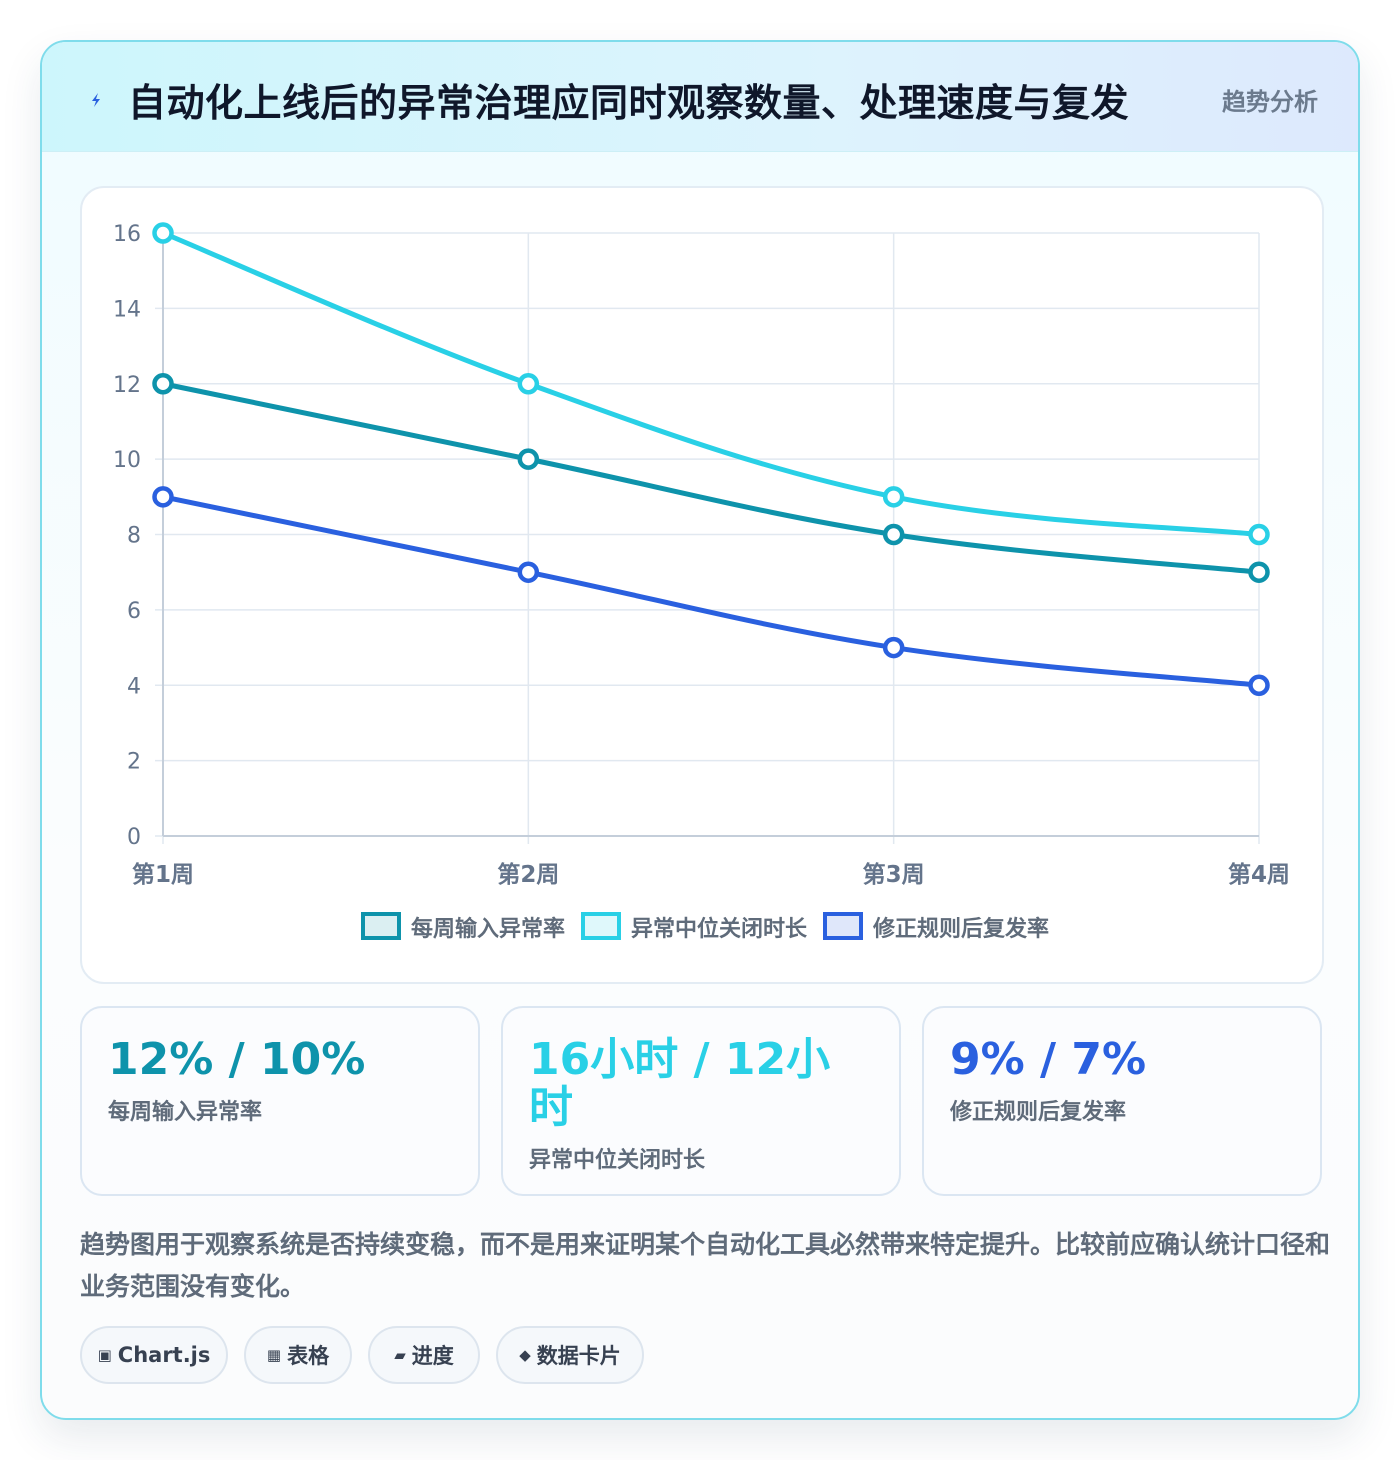 This screenshot has height=1460, width=1400. Describe the element at coordinates (308, 1356) in the screenshot. I see `chip-label: 表格` at that location.